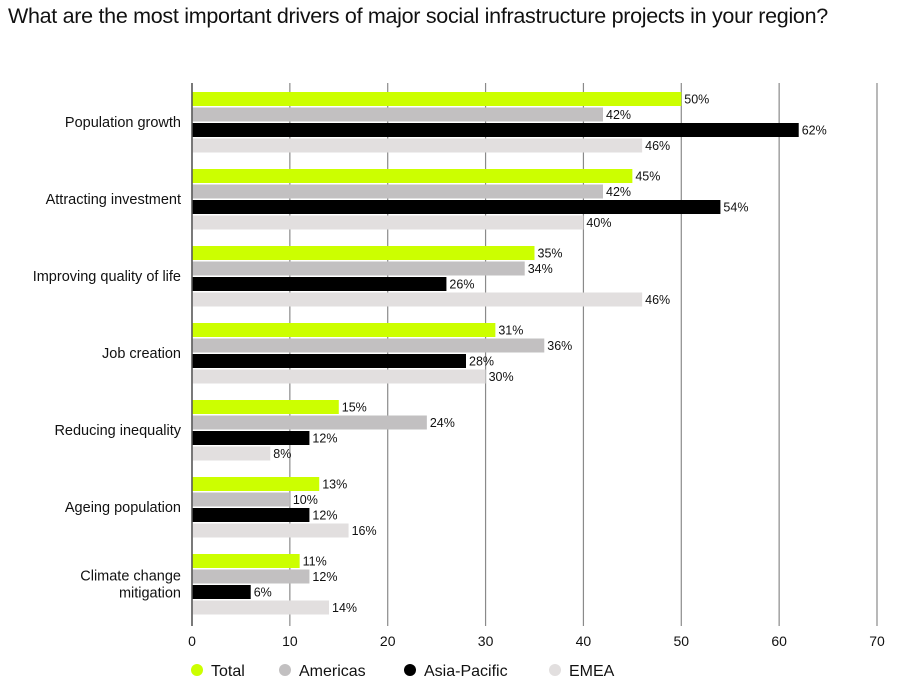 The width and height of the screenshot is (900, 686). What do you see at coordinates (681, 641) in the screenshot?
I see `x-tick-label: 50` at bounding box center [681, 641].